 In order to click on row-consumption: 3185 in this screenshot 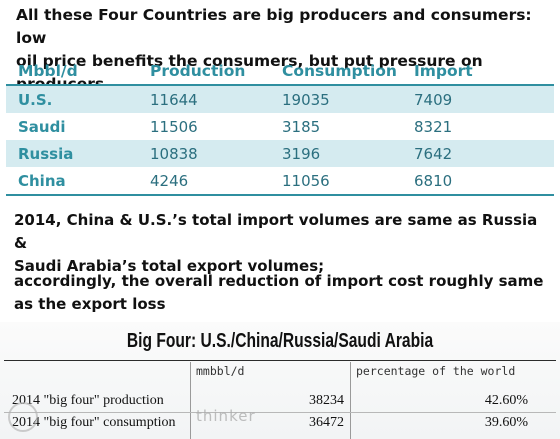, I will do `click(301, 126)`.